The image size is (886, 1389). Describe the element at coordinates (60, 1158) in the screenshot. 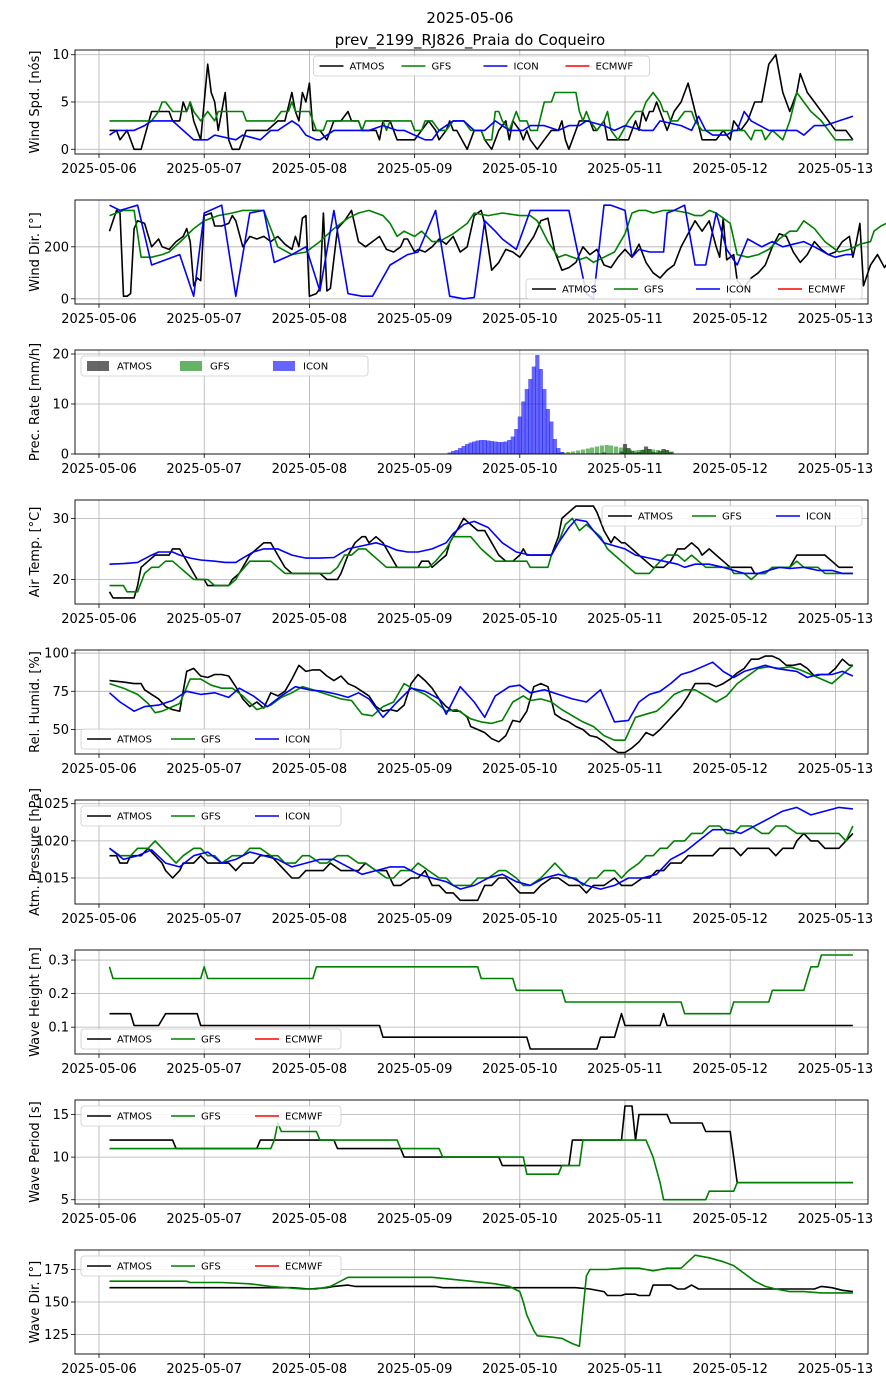

I see `y-tick-label: 10` at that location.